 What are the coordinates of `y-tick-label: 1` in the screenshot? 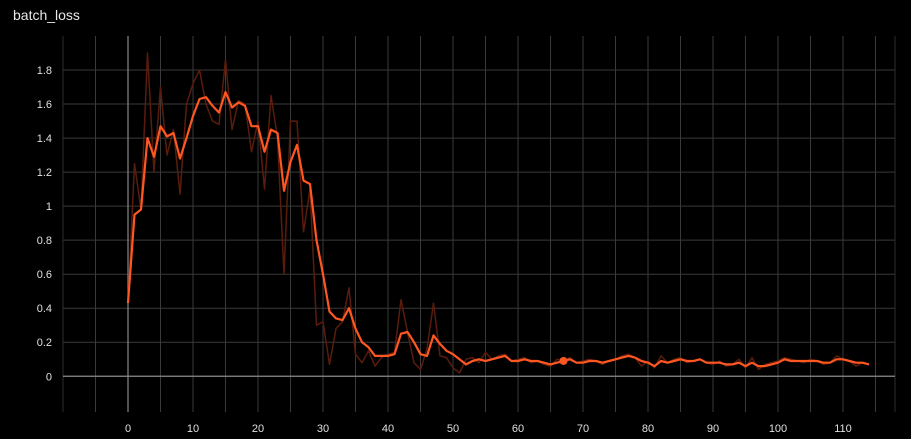 It's located at (49, 207).